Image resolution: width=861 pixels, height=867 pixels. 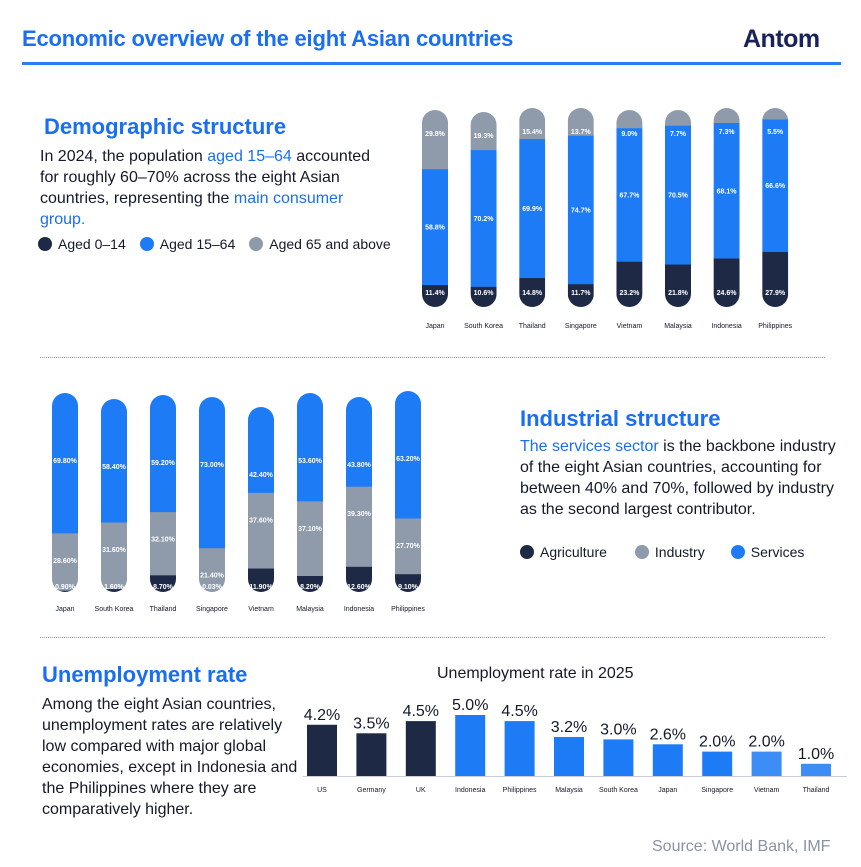 I want to click on demographic-legend: Aged 0–14 Aged 15–64 Aged 65 and above, so click(x=221, y=244).